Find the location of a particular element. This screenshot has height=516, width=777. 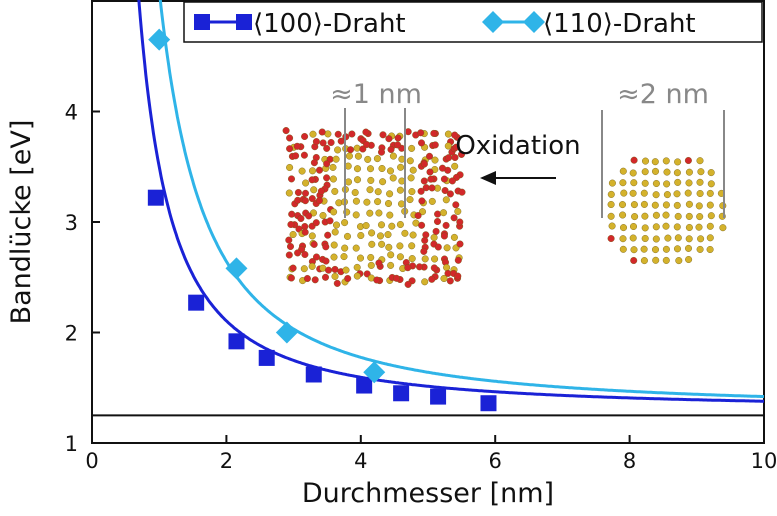

y-tick-label: 3 is located at coordinates (71, 223).